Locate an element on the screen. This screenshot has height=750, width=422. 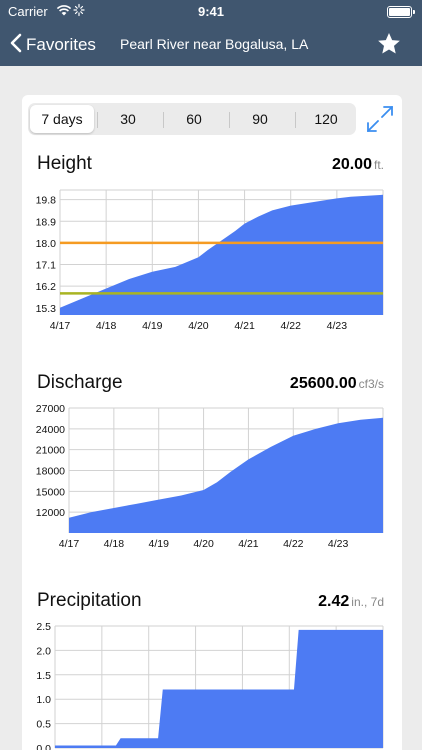
expand-button is located at coordinates (380, 121).